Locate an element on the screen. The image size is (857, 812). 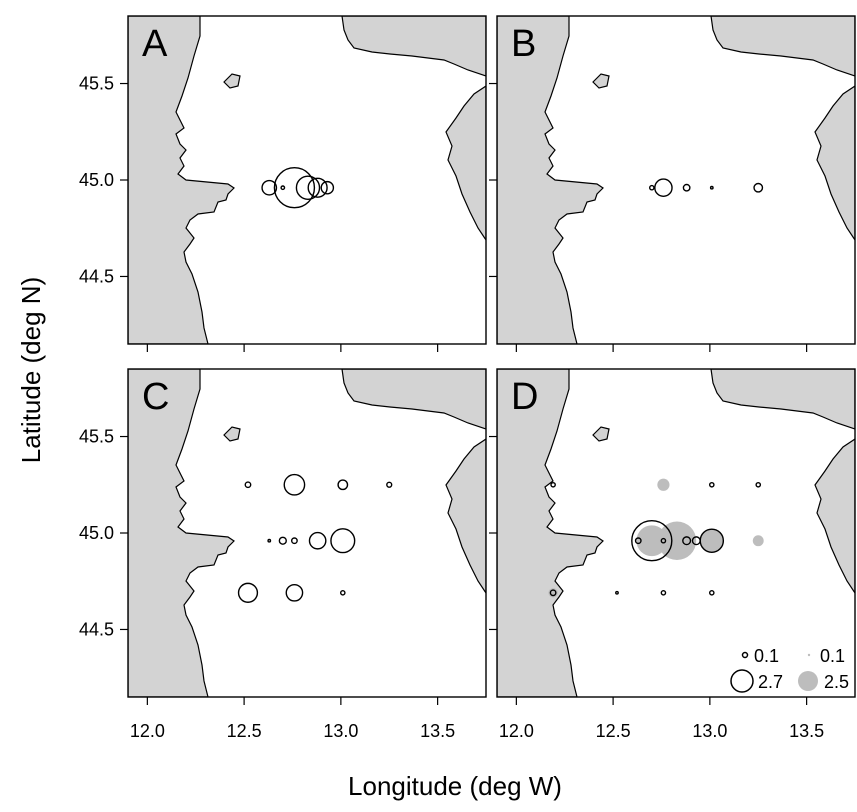
panel-label: B is located at coordinates (523, 44).